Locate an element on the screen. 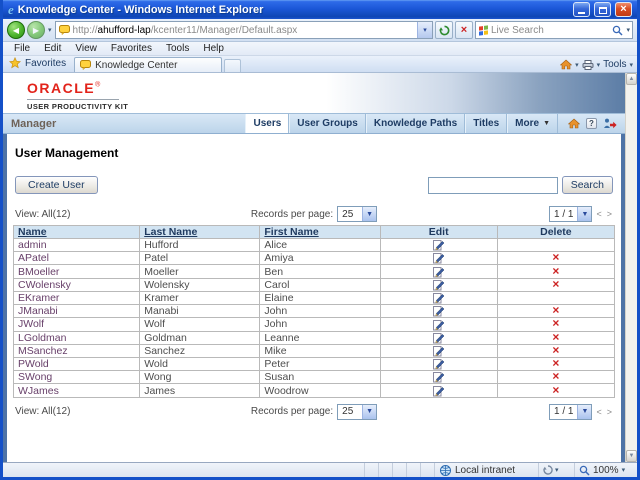 This screenshot has height=480, width=640. manager-tab: User Groups is located at coordinates (327, 123).